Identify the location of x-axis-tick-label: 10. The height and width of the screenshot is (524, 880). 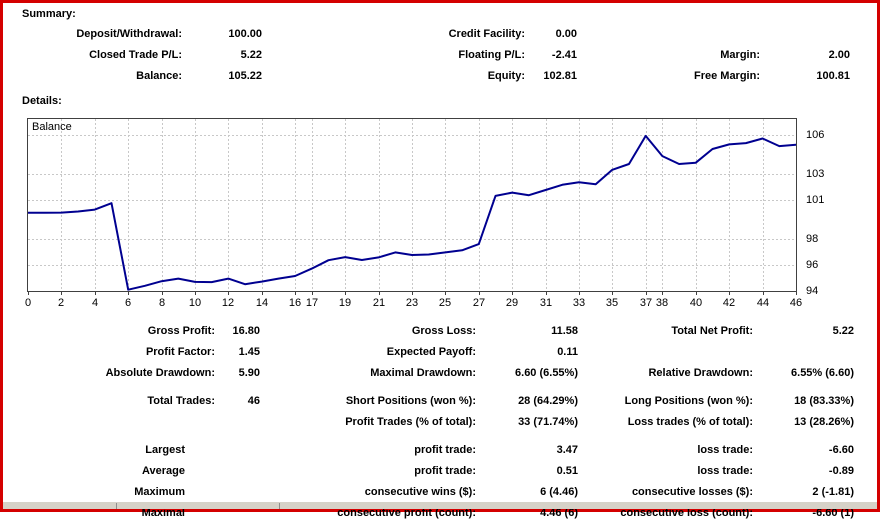
(195, 303).